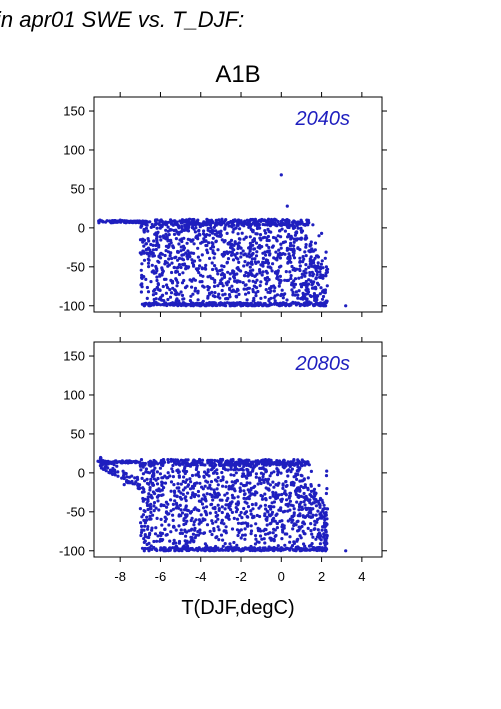 This screenshot has height=709, width=501. What do you see at coordinates (81, 472) in the screenshot?
I see `y-tick-label: 0` at bounding box center [81, 472].